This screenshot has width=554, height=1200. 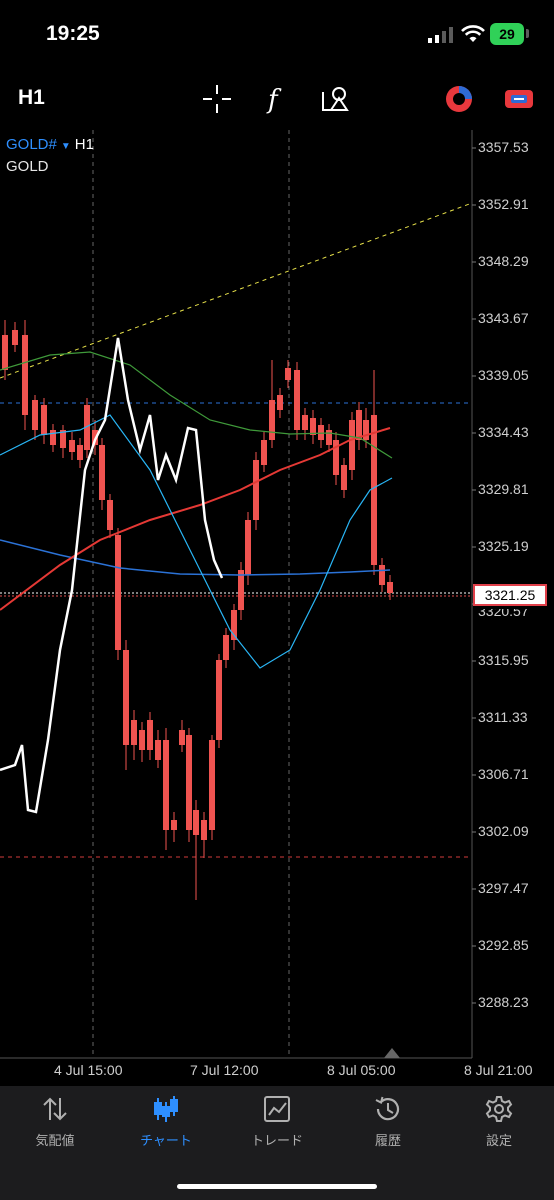 I want to click on price-axis-label: 3348.29, so click(x=503, y=261).